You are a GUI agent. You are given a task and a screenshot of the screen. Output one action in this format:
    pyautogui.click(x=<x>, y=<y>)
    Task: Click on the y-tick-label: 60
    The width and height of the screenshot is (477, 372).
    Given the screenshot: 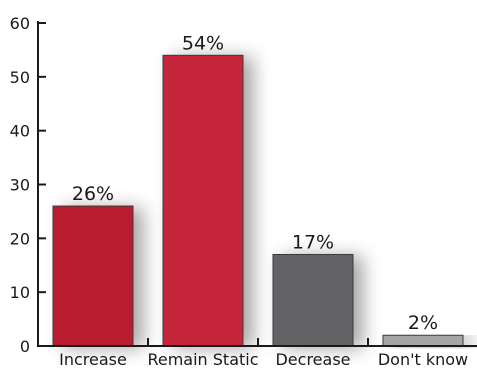 What is the action you would take?
    pyautogui.click(x=20, y=23)
    